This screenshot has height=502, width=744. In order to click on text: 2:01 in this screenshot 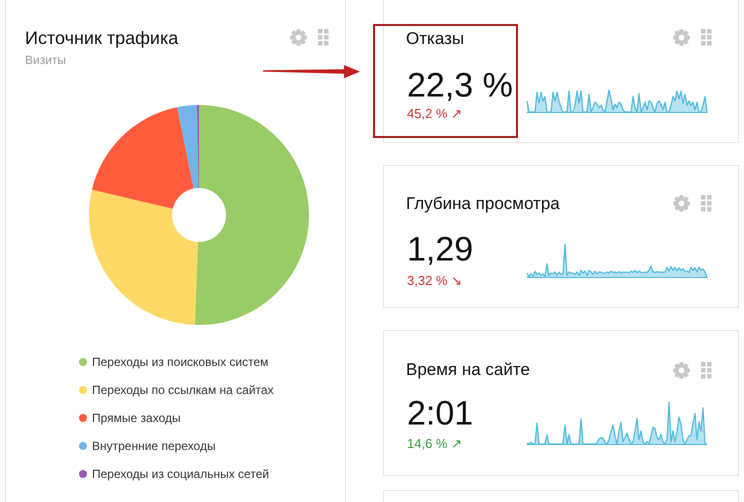, I will do `click(440, 413)`.